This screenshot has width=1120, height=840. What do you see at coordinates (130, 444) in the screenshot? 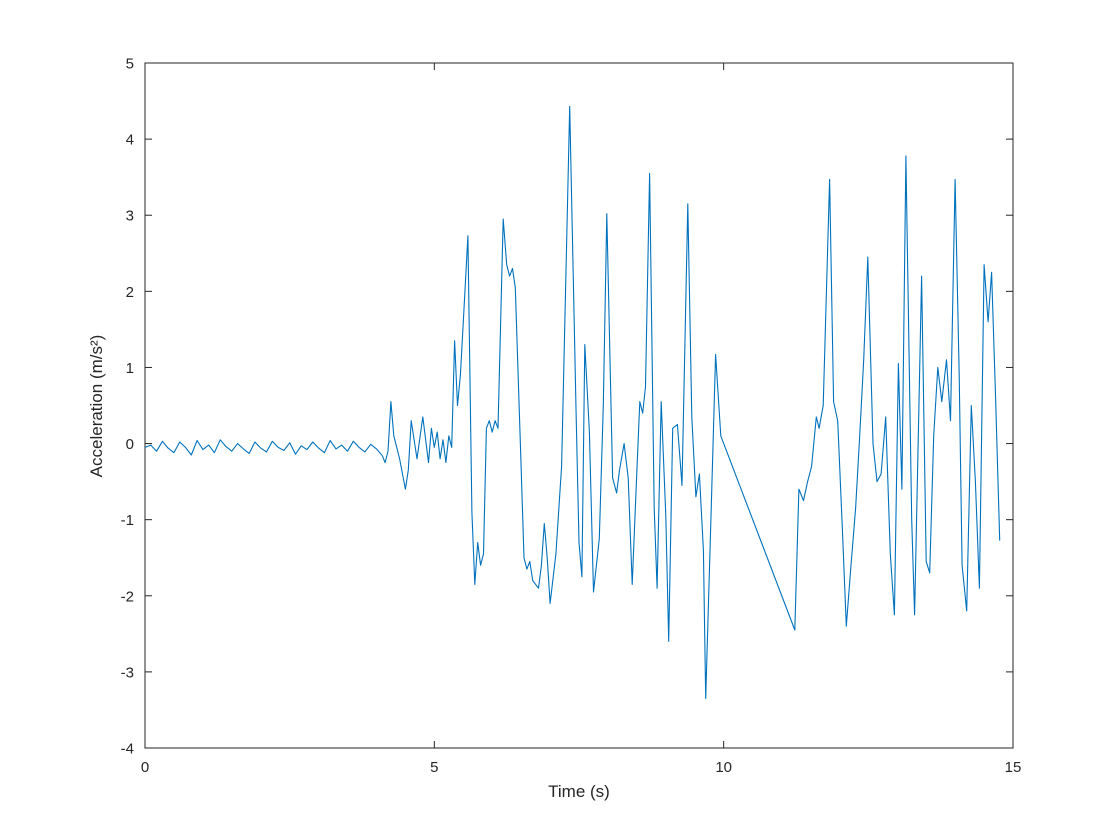
I see `y-tick-label: 0` at bounding box center [130, 444].